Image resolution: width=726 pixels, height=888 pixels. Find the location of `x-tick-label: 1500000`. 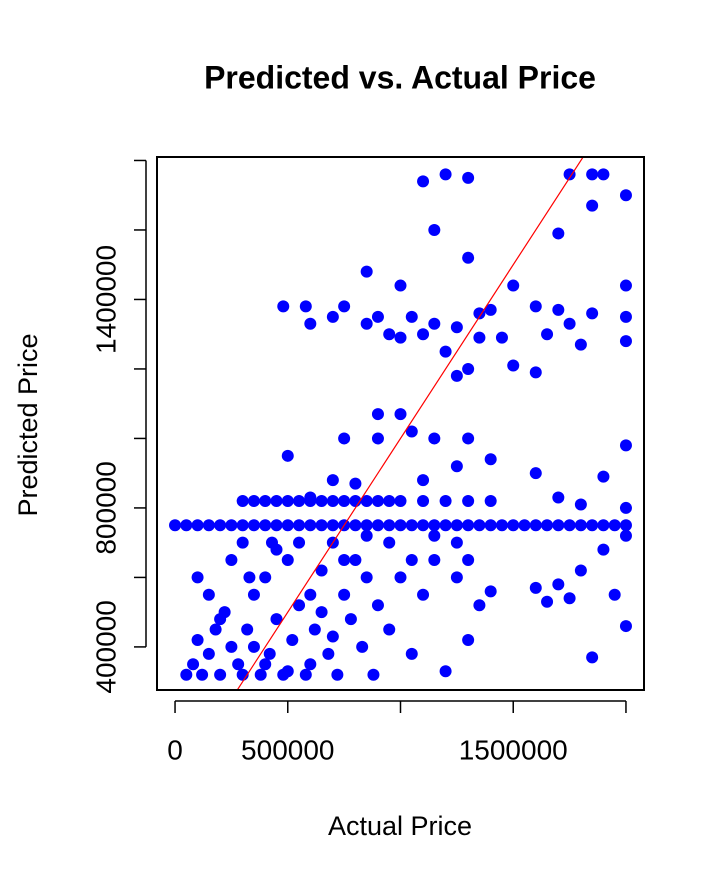

x-tick-label: 1500000 is located at coordinates (513, 749).